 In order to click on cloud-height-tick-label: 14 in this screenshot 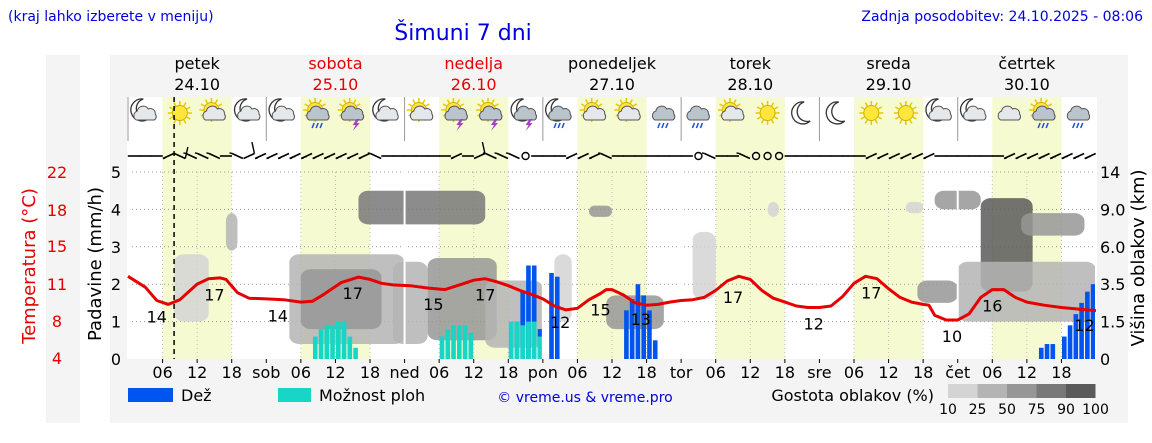, I will do `click(1110, 172)`.